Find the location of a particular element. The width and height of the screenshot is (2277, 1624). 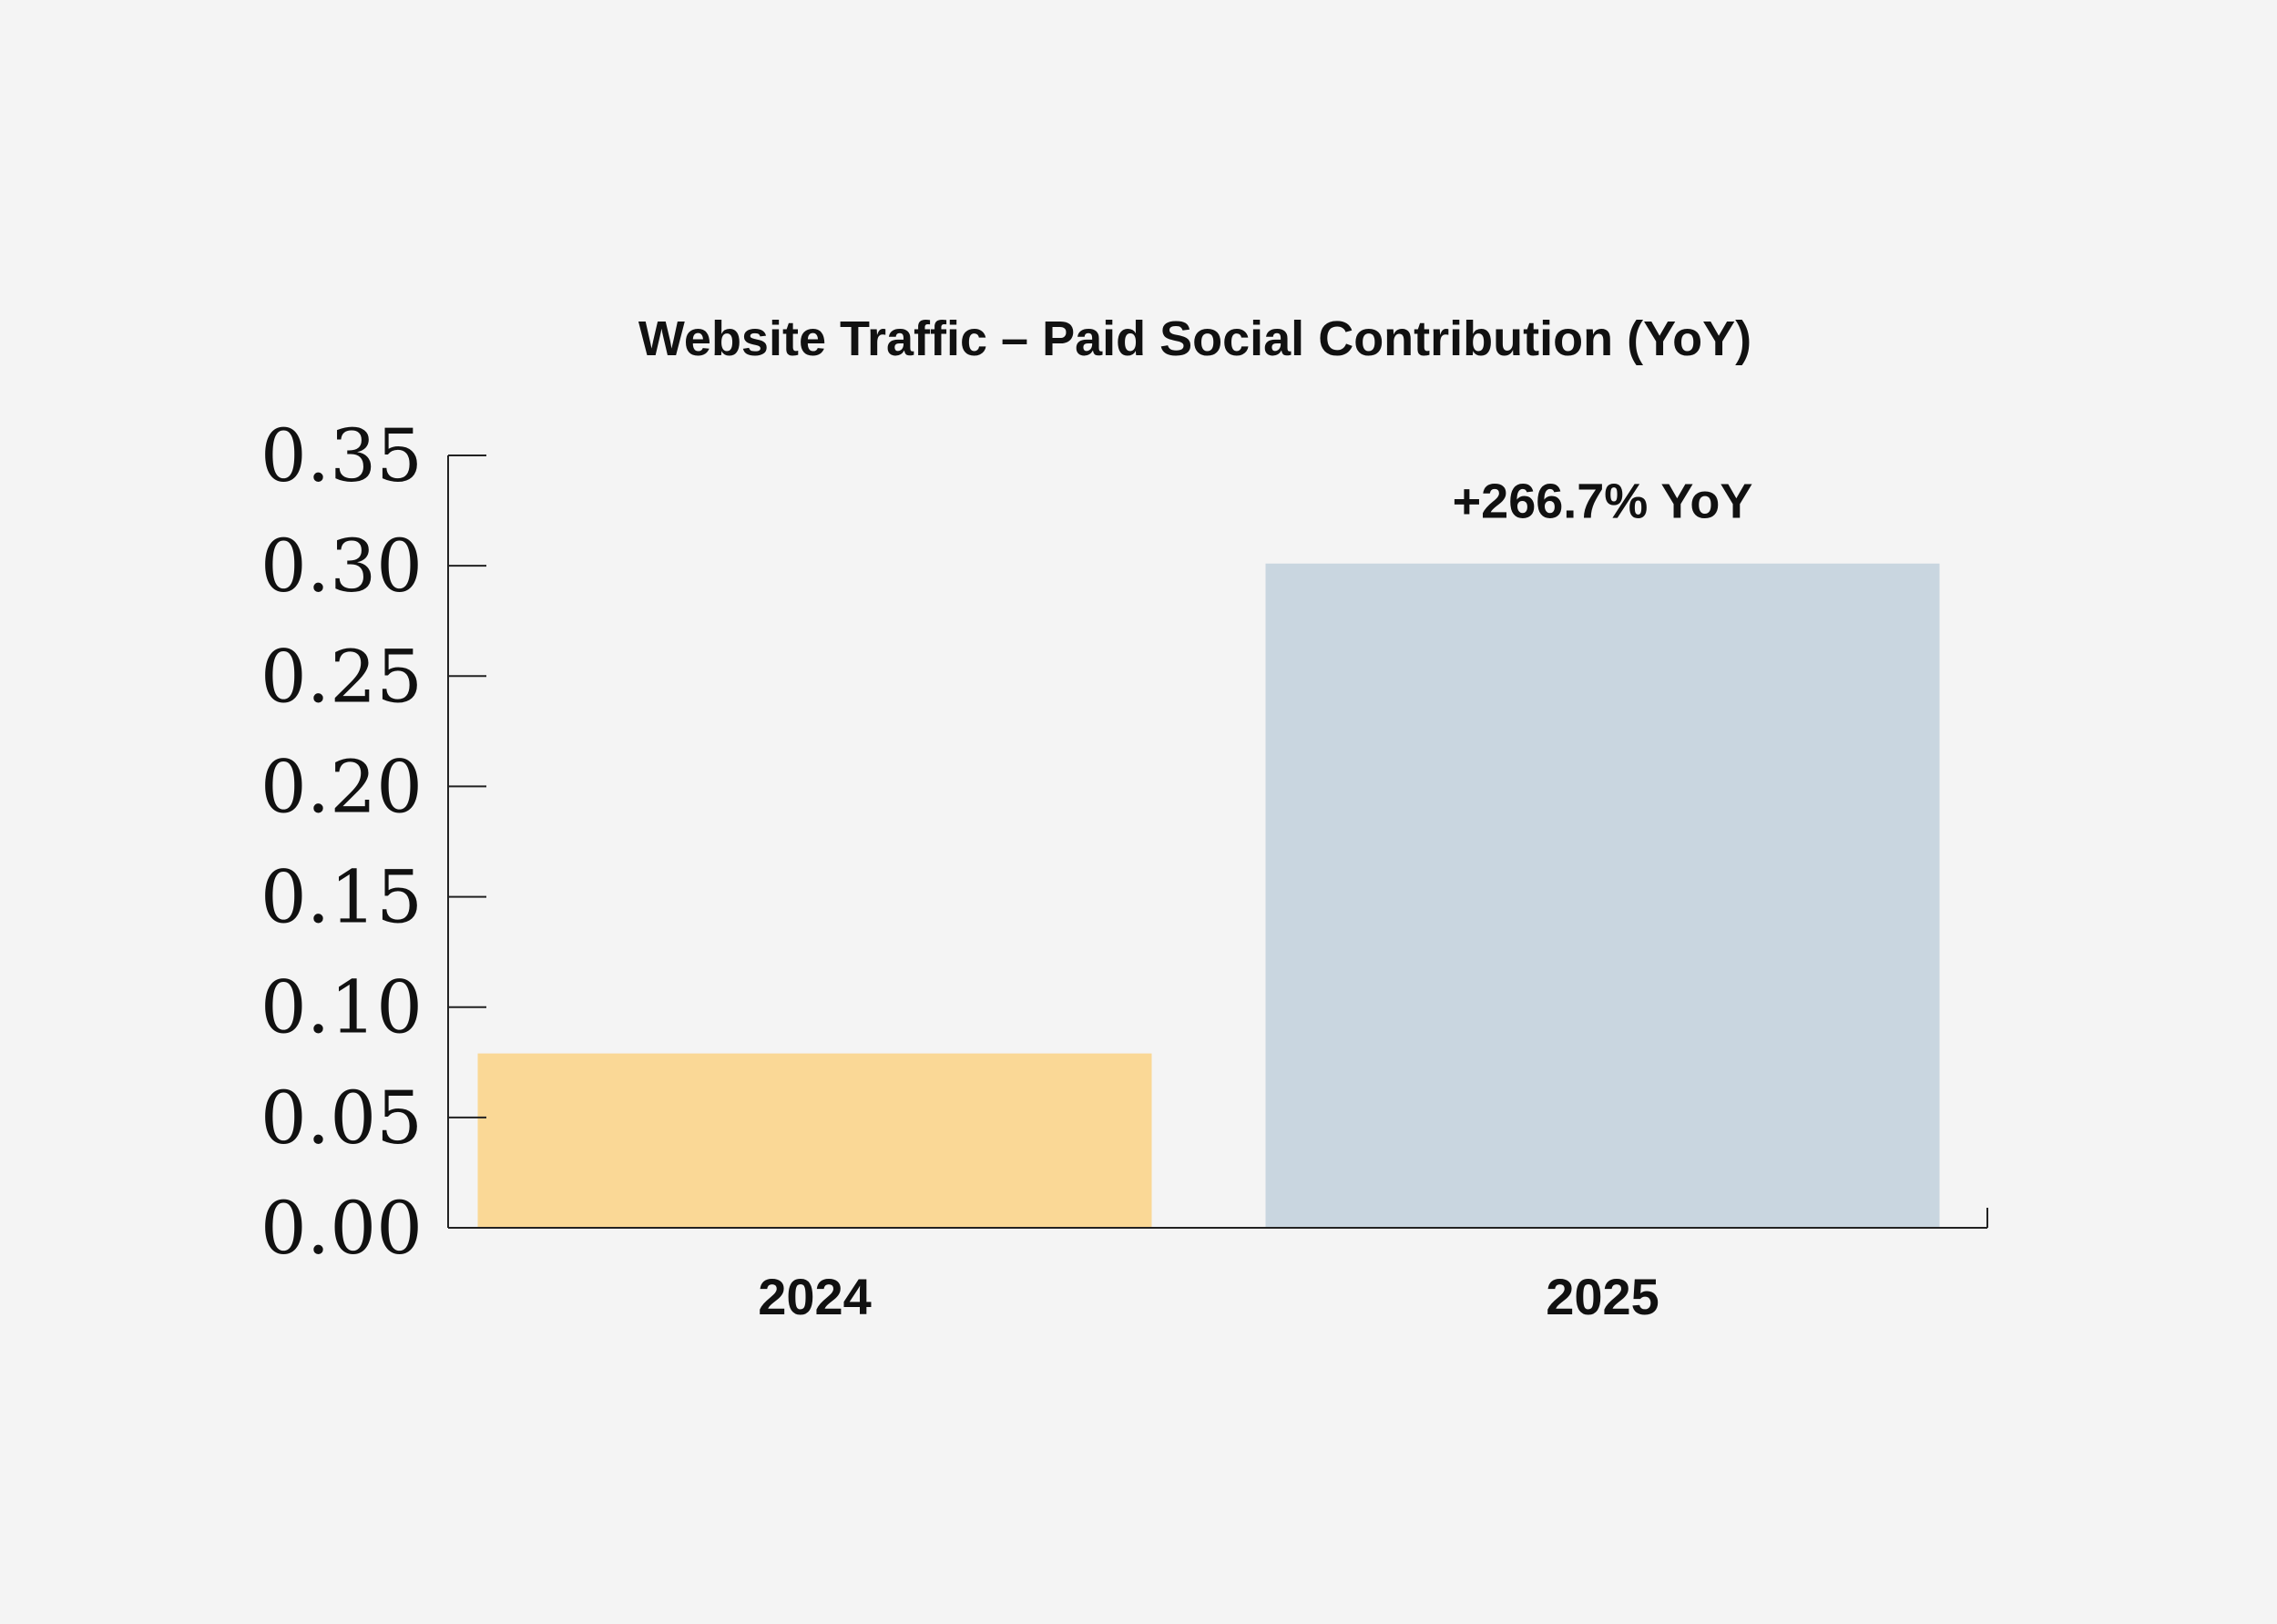

annotations-group: +266.7% YoY is located at coordinates (1603, 502).